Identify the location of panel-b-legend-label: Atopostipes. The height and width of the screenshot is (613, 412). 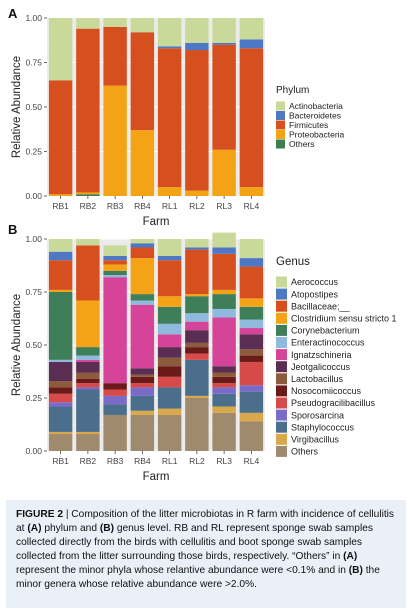
(315, 294).